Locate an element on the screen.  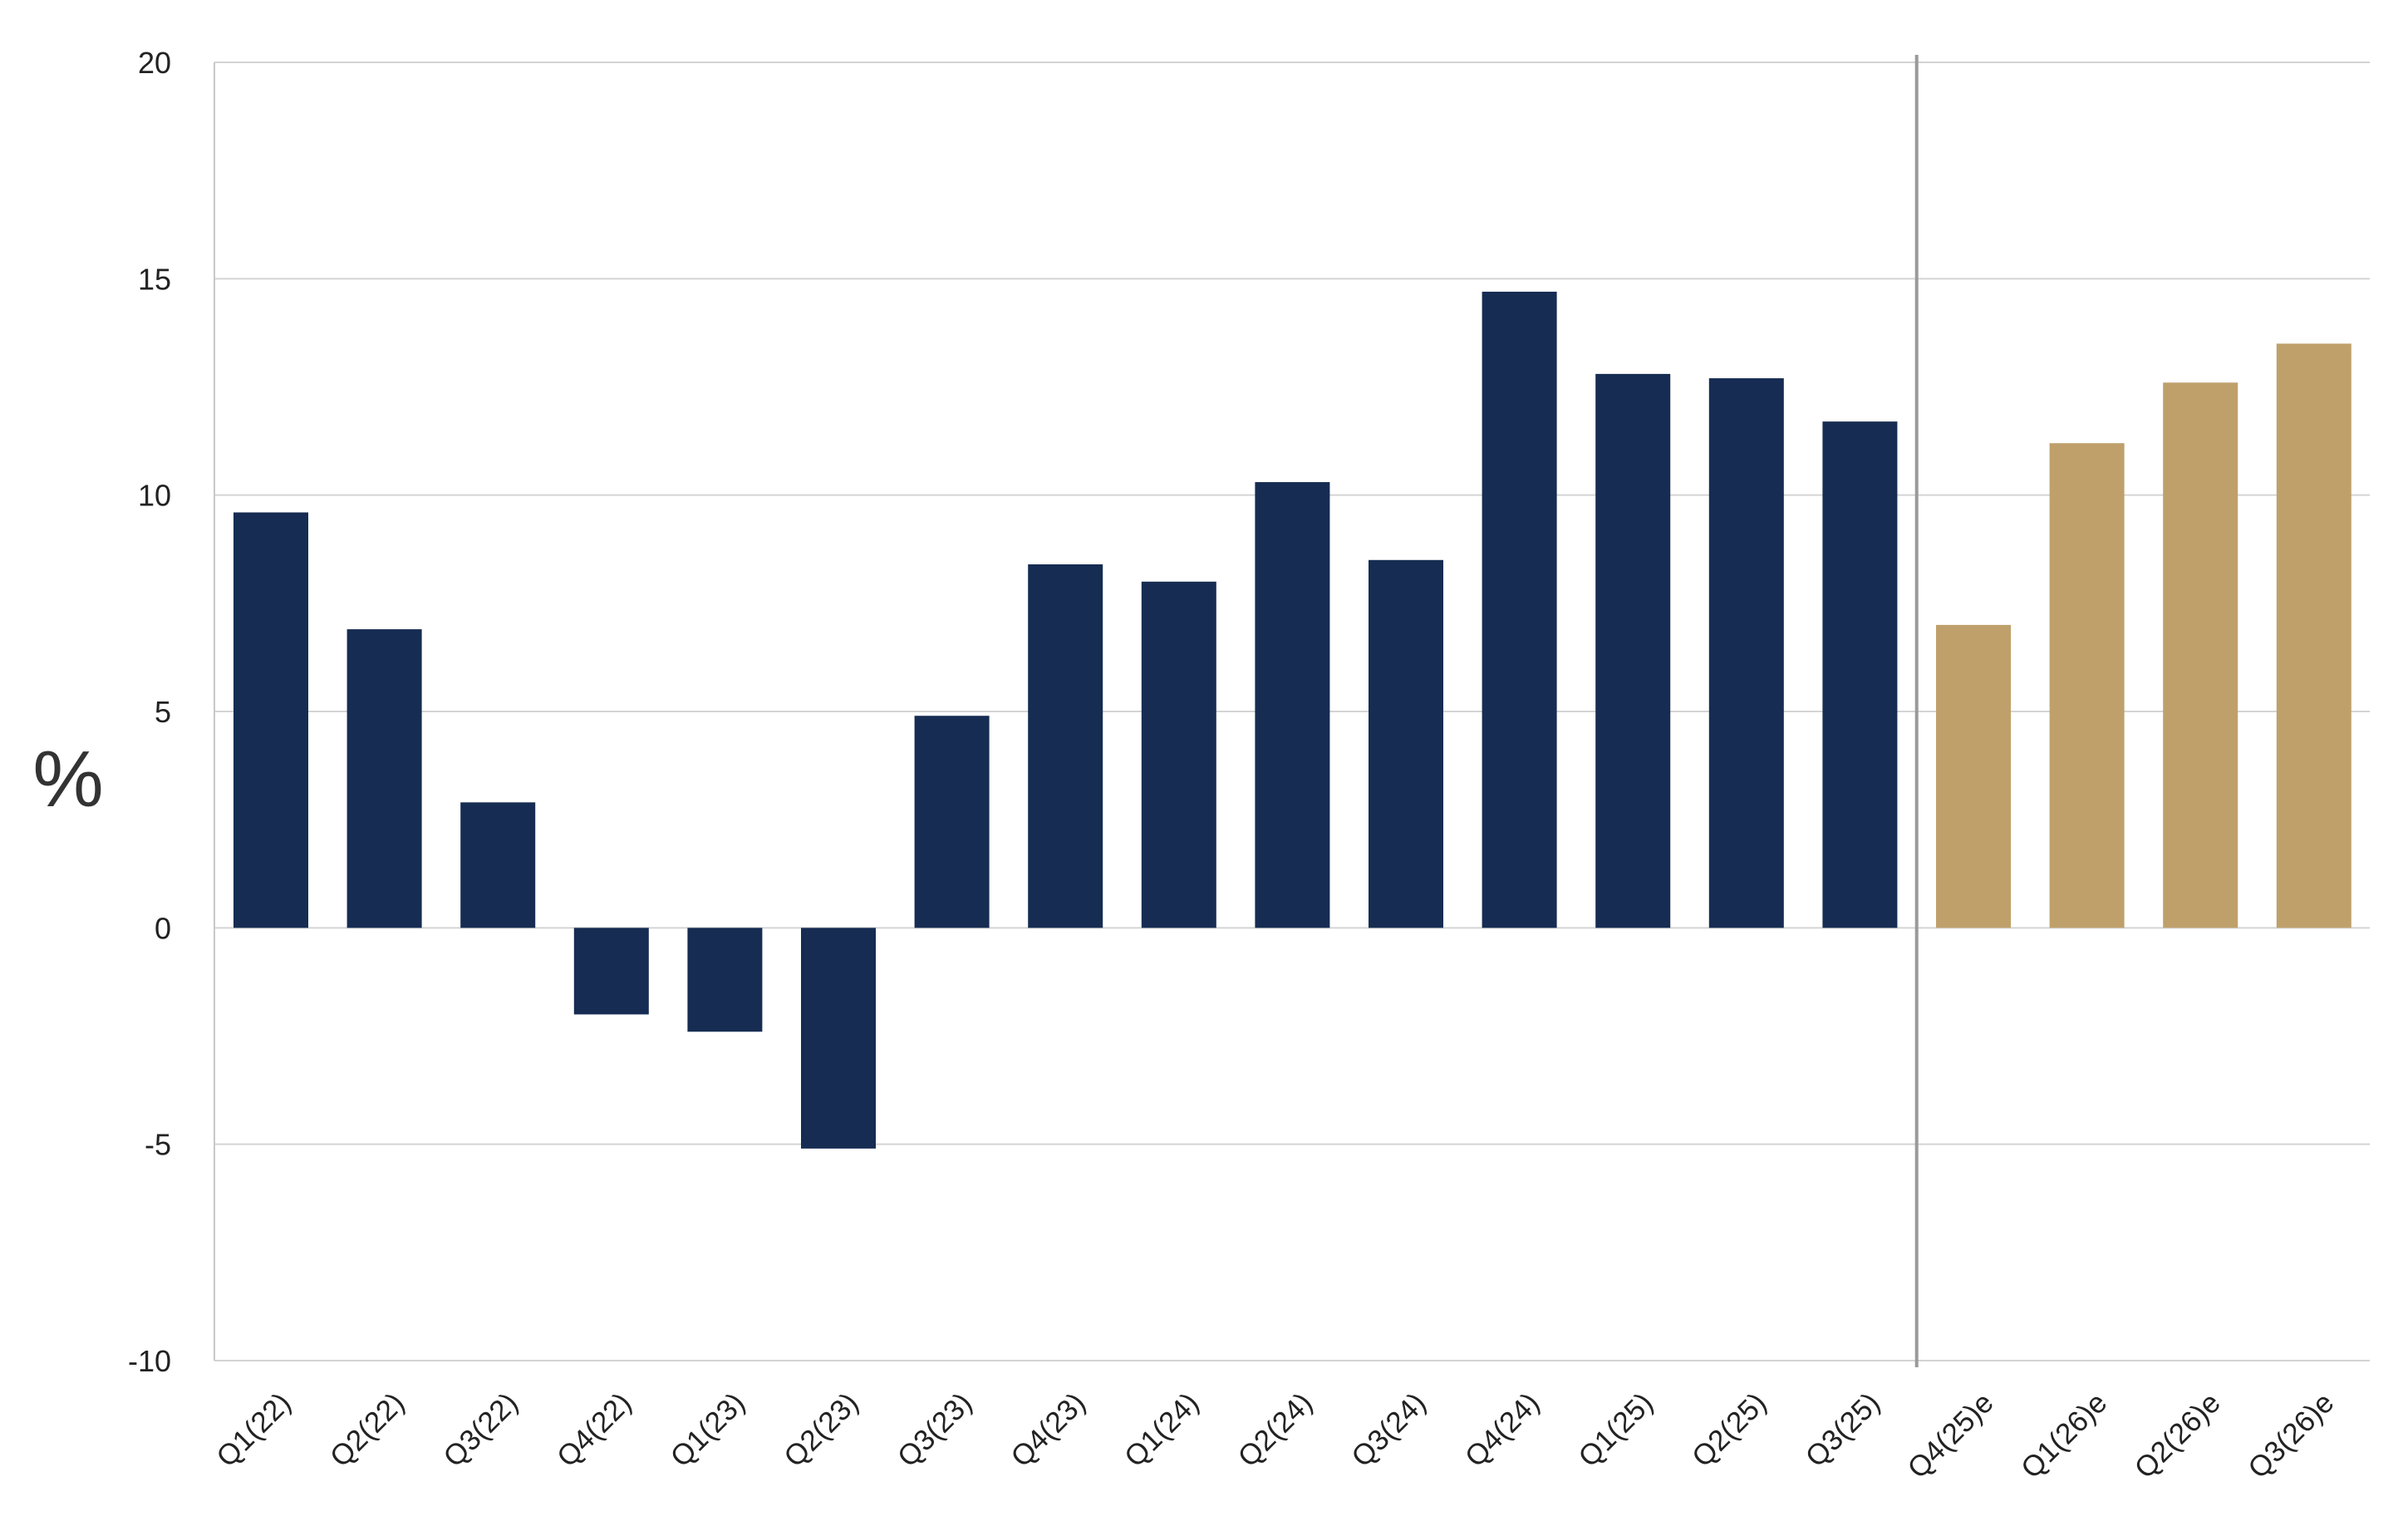
x-tick-label: Q2(23) is located at coordinates (821, 1430).